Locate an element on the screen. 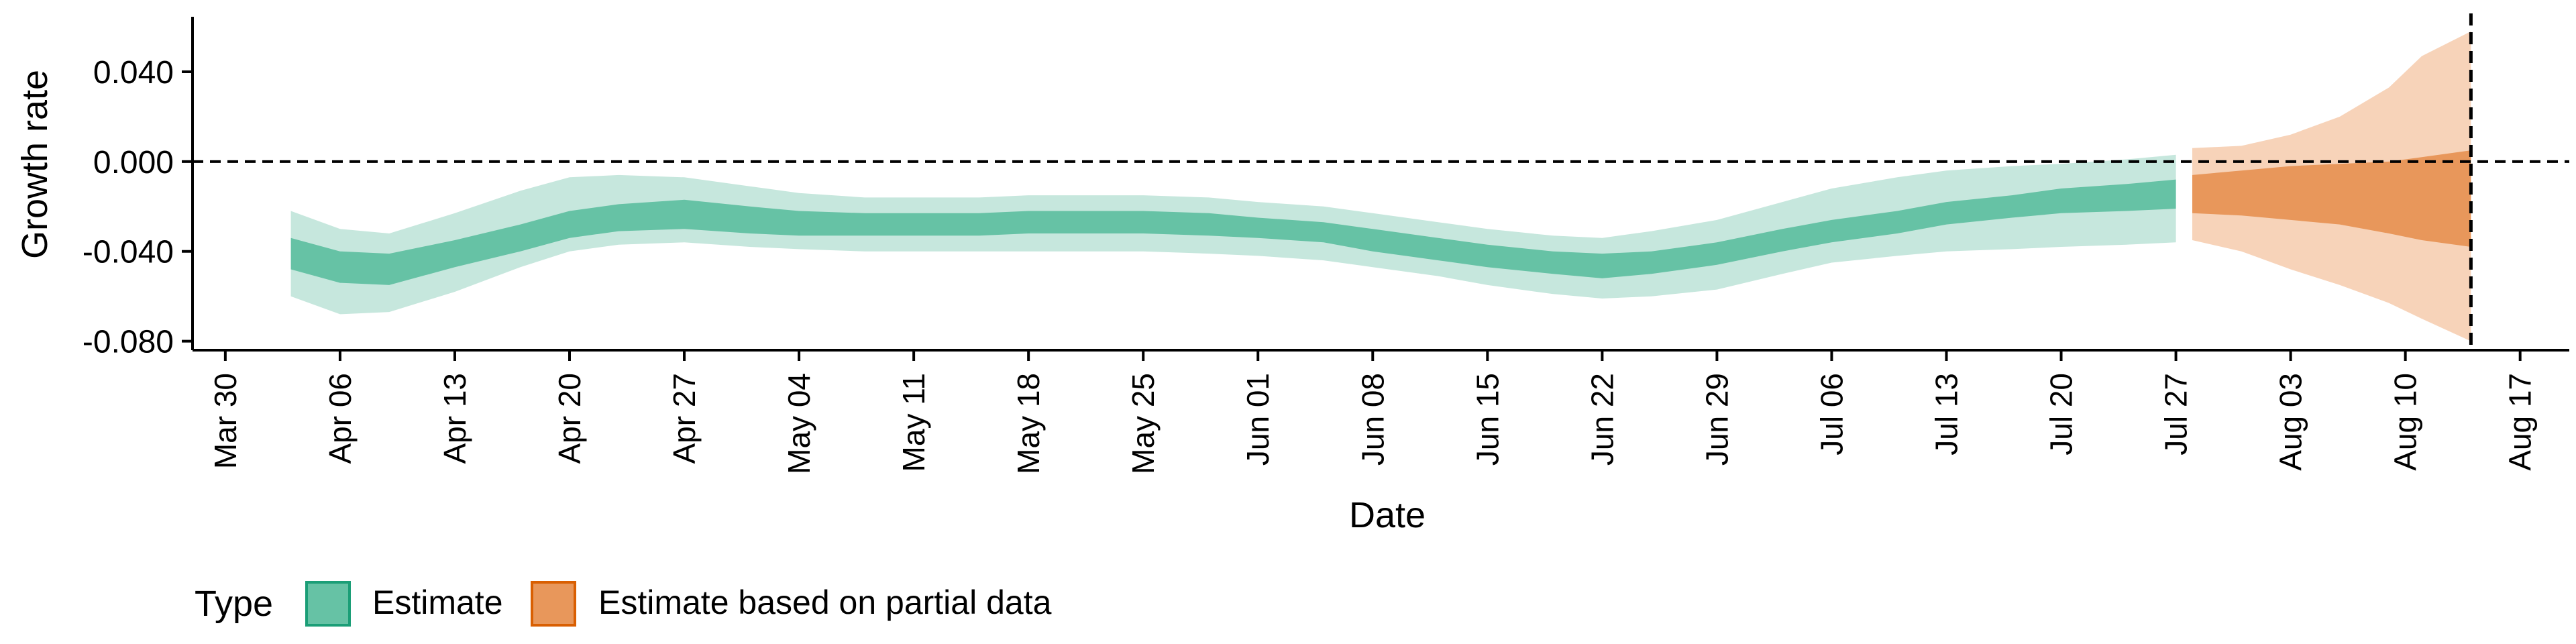  x-tick-label: May 04 is located at coordinates (799, 423).